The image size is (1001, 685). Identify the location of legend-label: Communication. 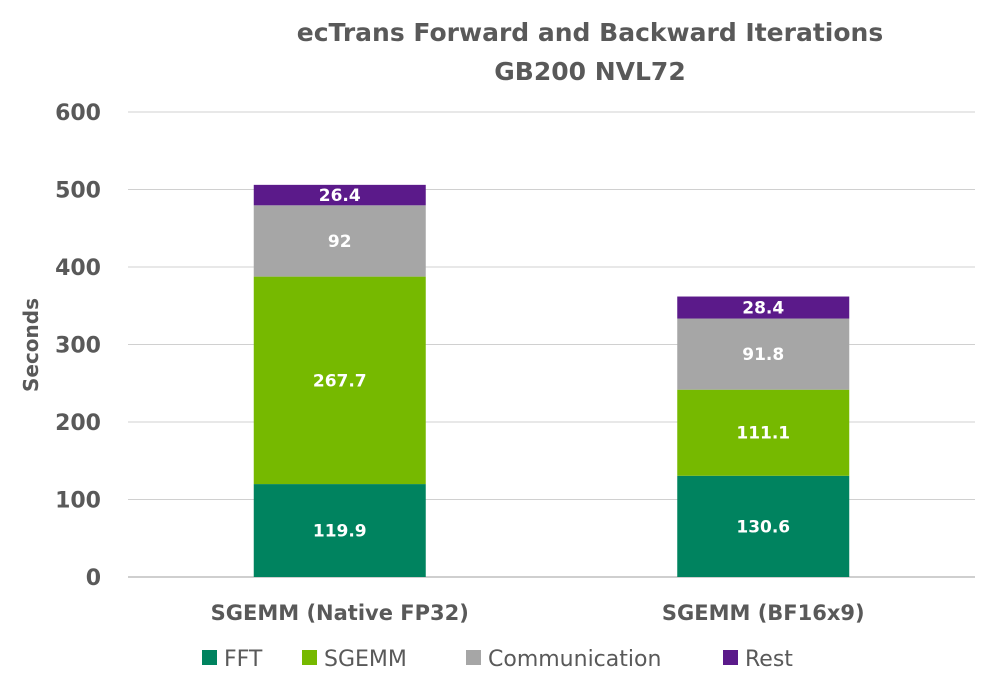
(574, 659).